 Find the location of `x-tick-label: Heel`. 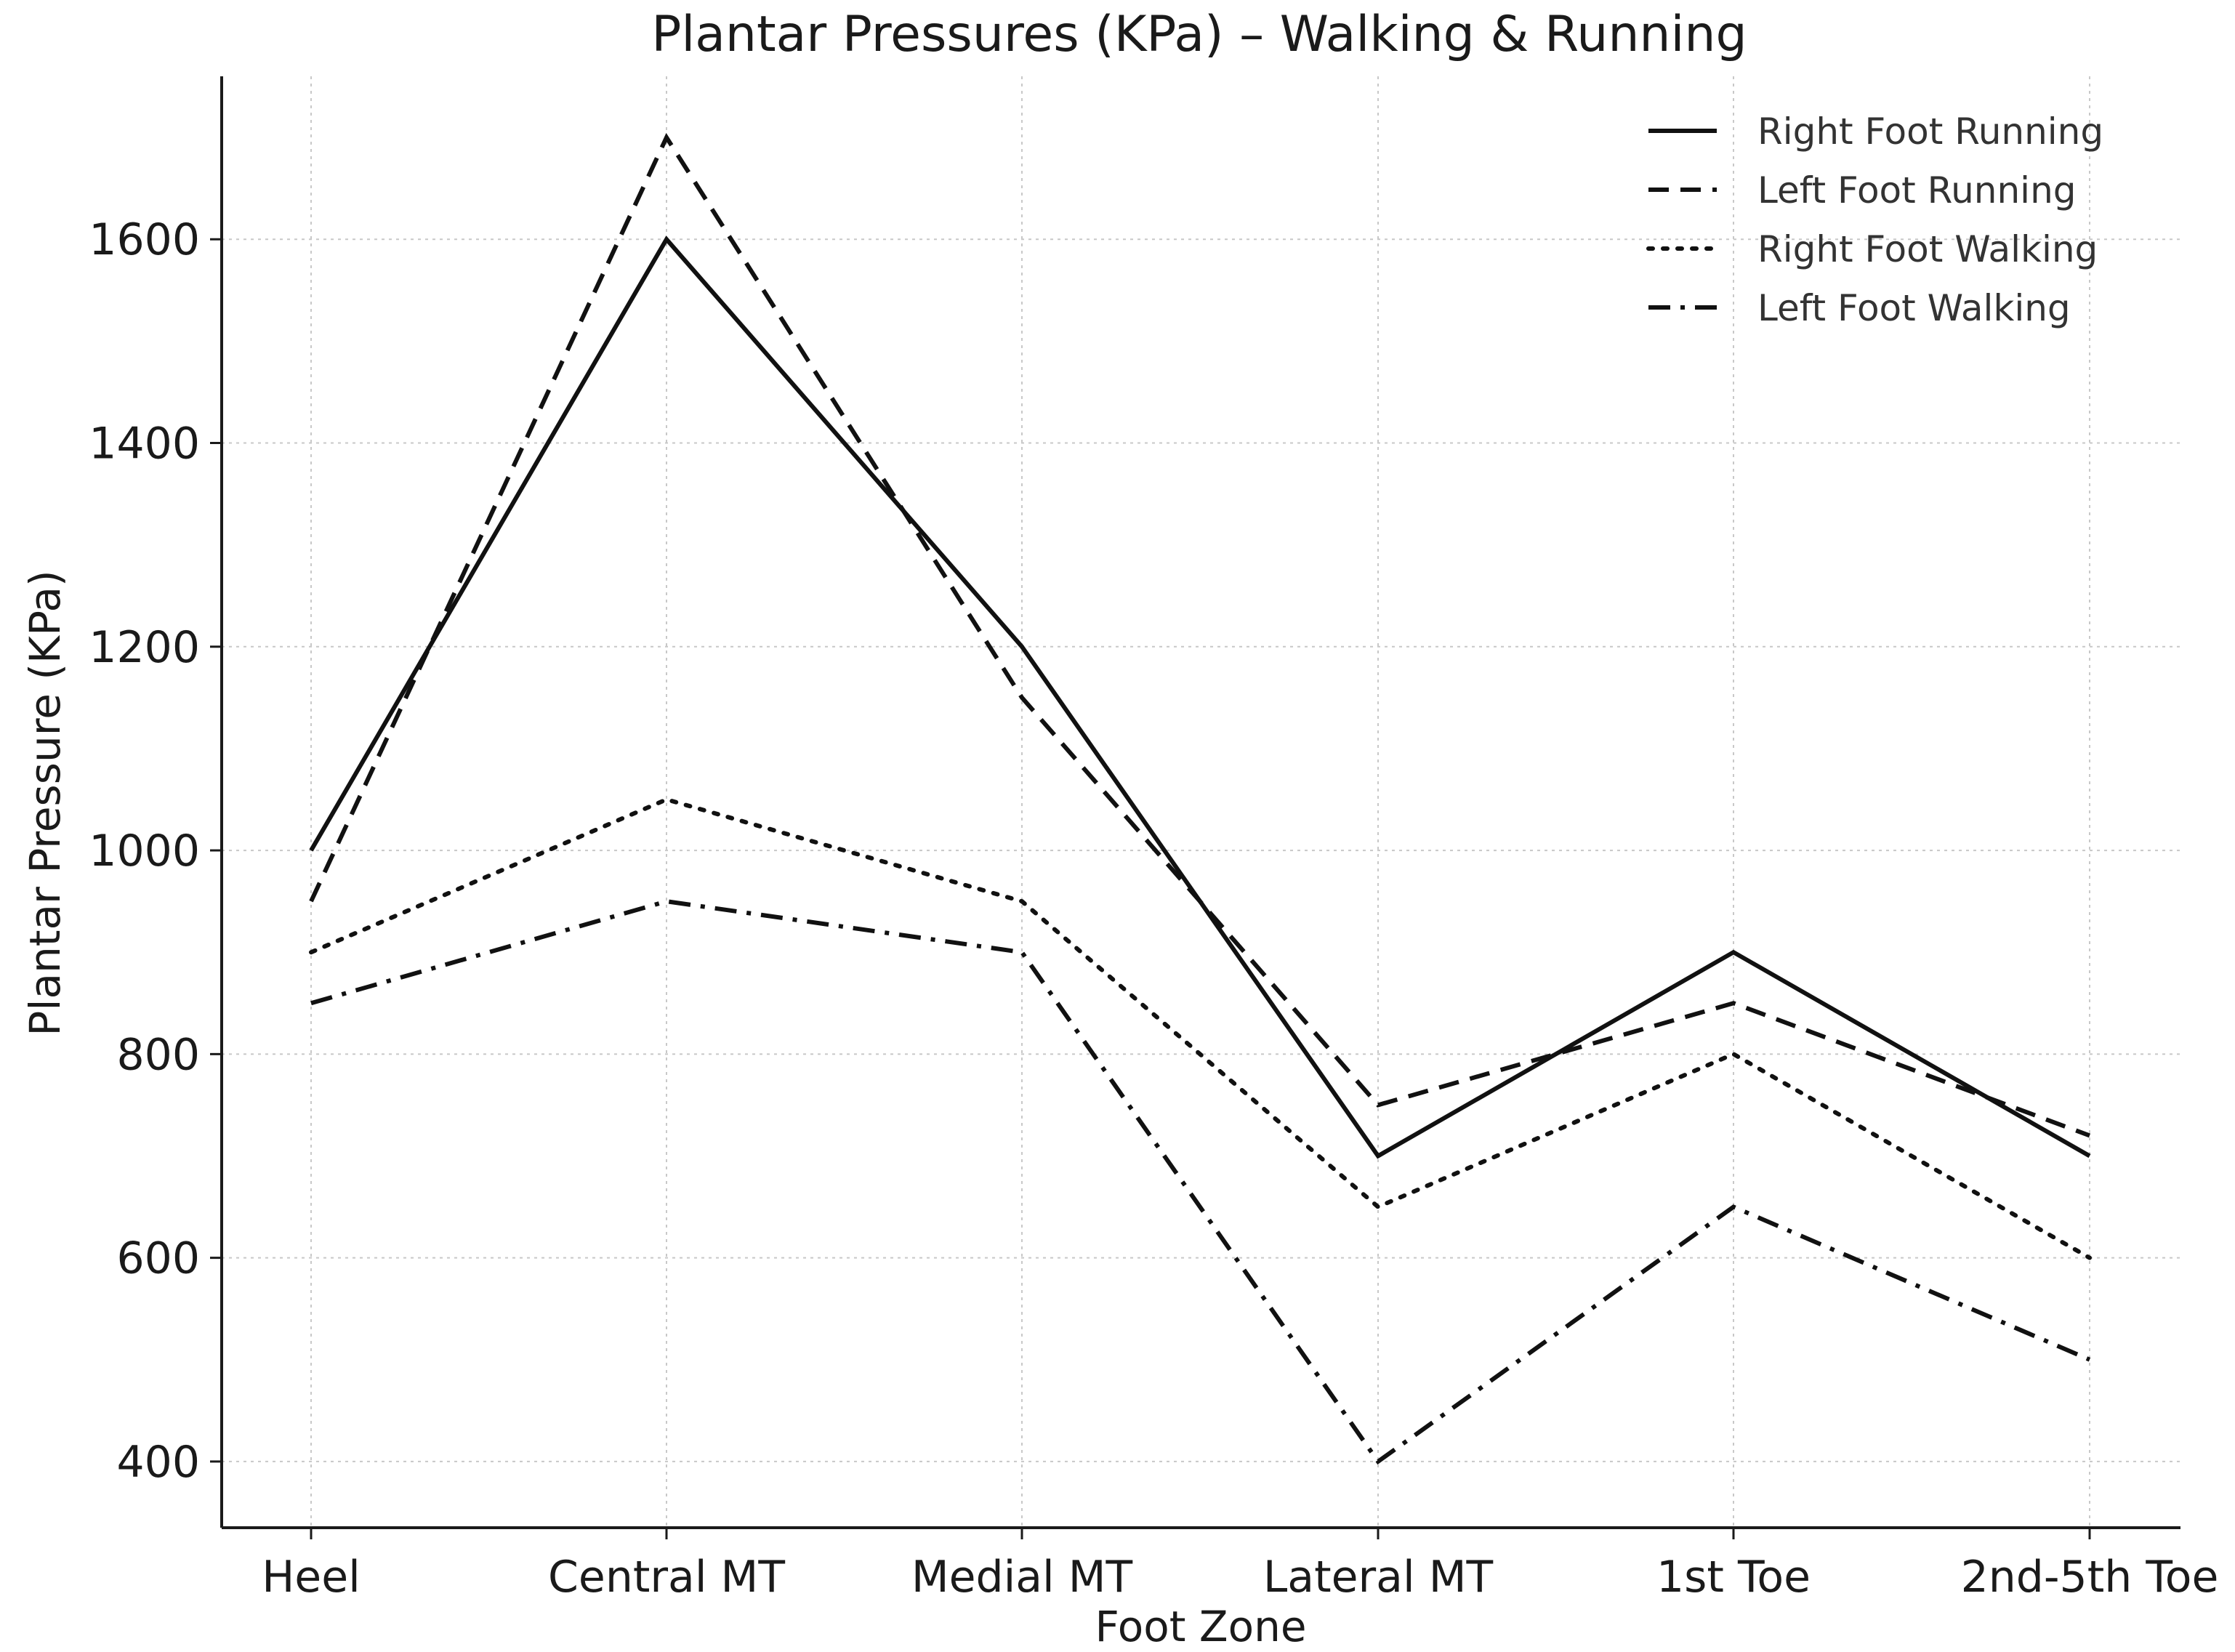

x-tick-label: Heel is located at coordinates (311, 1577).